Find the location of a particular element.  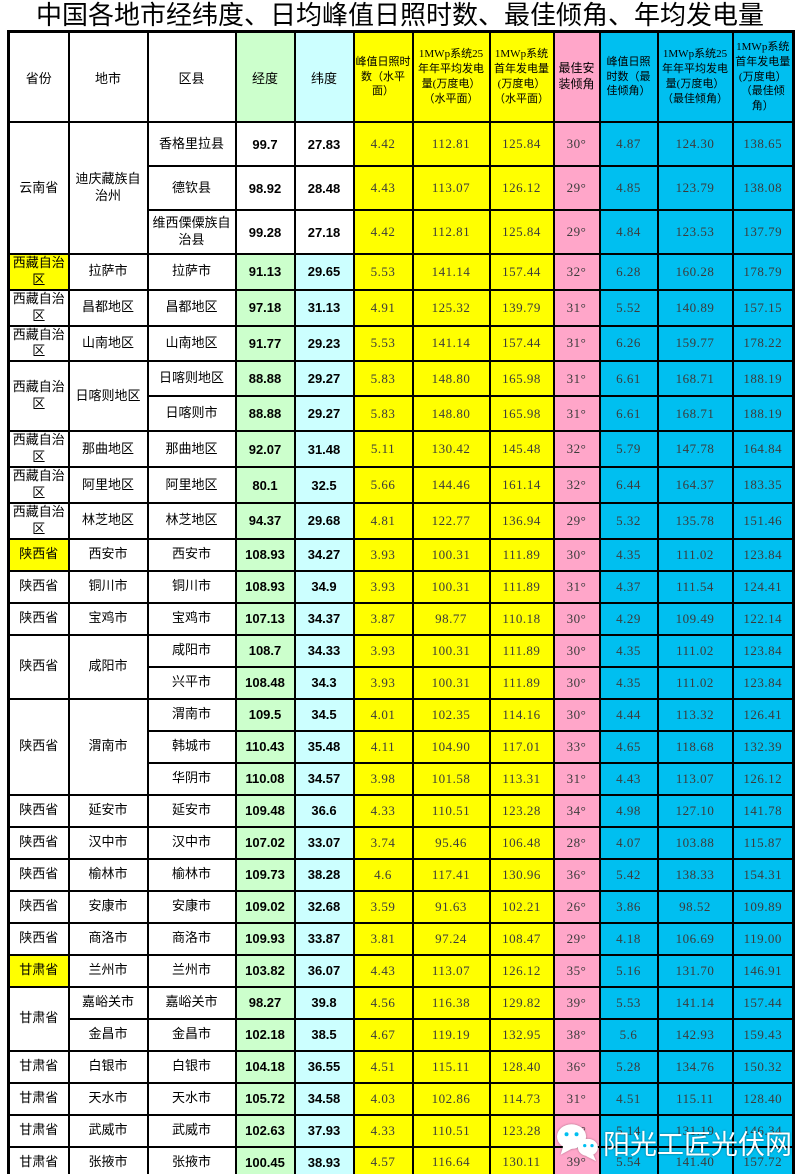

cell-county: 德钦县 is located at coordinates (191, 188).